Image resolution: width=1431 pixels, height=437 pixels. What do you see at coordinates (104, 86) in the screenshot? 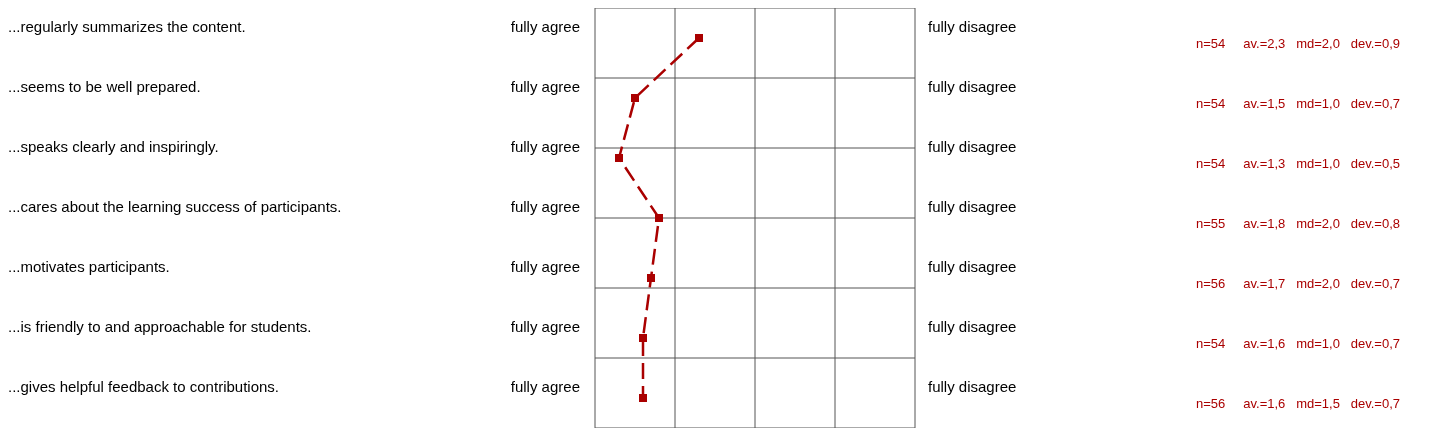
I see `y-tick-label: ...seems to be well prepared.` at bounding box center [104, 86].